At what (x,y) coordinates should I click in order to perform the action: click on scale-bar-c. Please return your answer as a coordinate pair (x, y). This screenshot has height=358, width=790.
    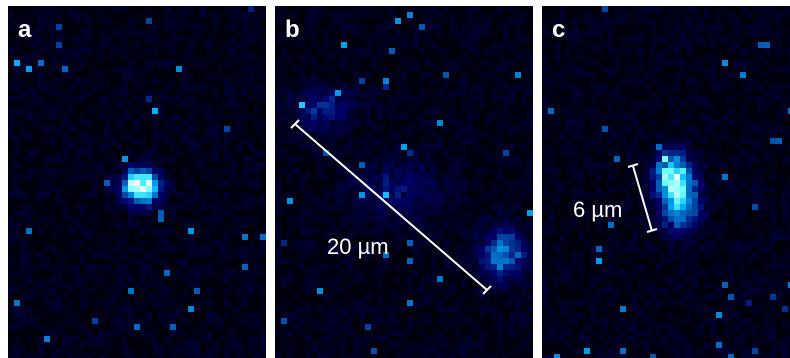
    Looking at the image, I should click on (642, 198).